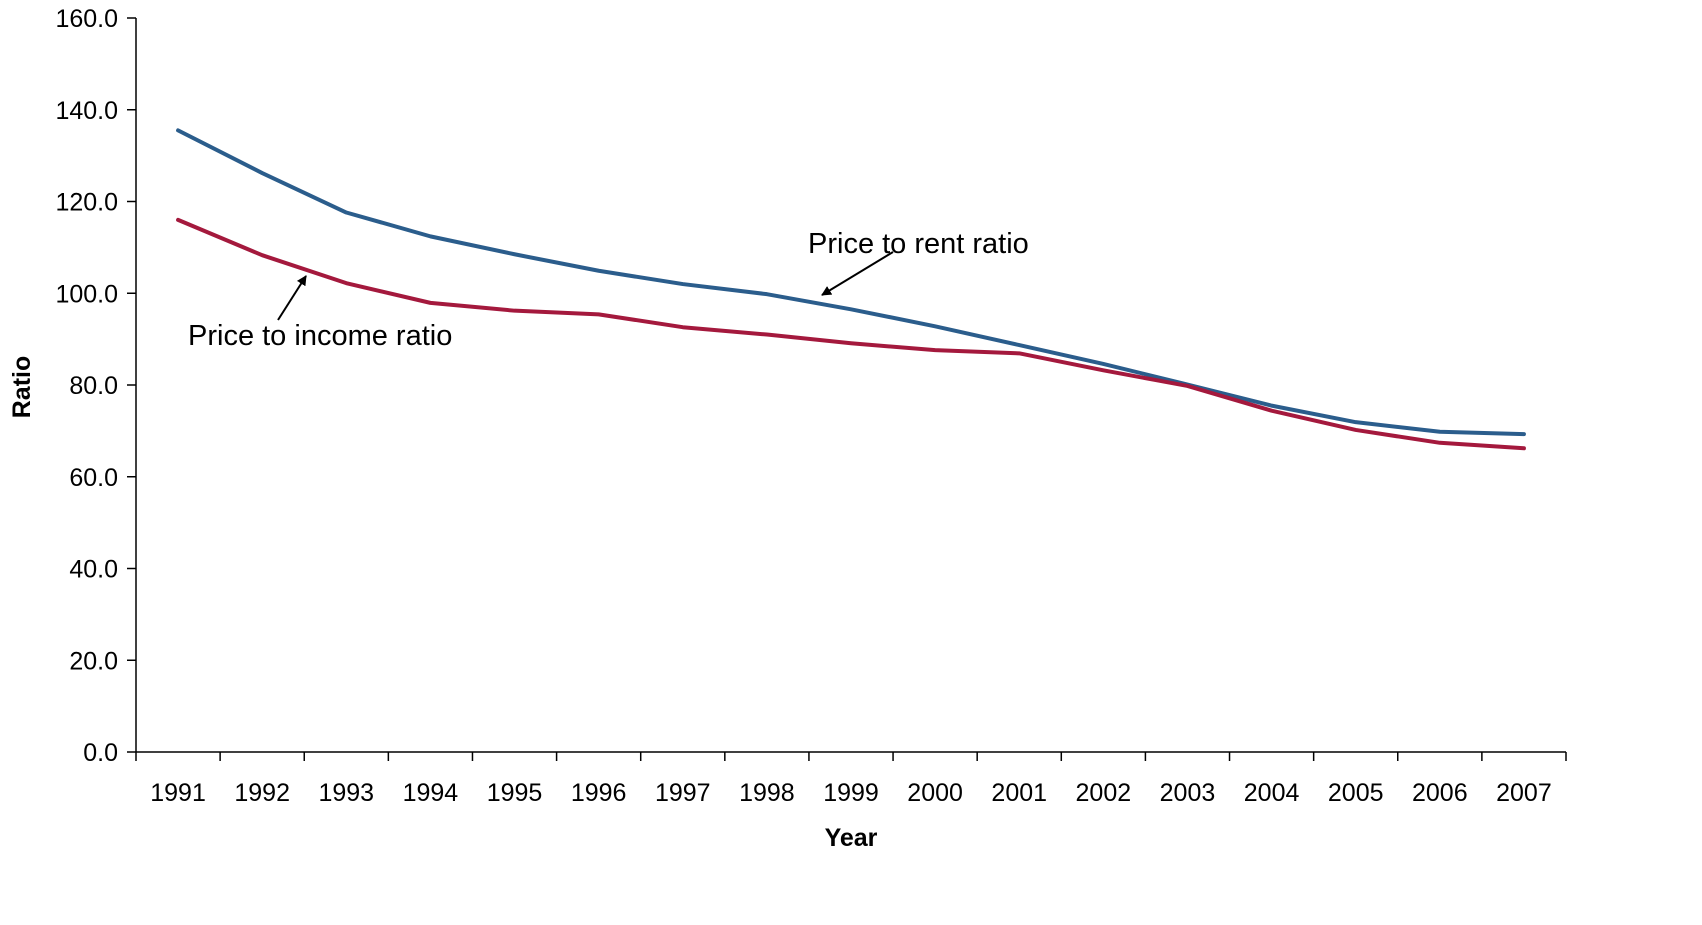  What do you see at coordinates (767, 793) in the screenshot?
I see `x-tick-label: 1998` at bounding box center [767, 793].